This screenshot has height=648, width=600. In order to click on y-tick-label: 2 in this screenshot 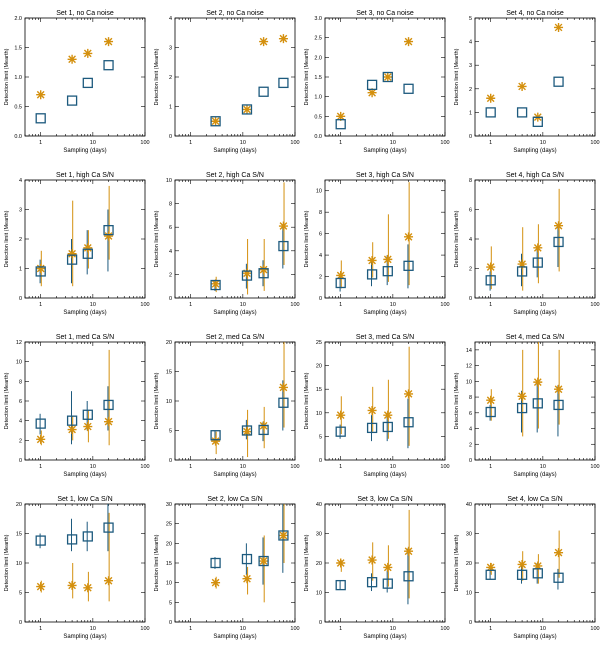, I will do `click(170, 78)`.